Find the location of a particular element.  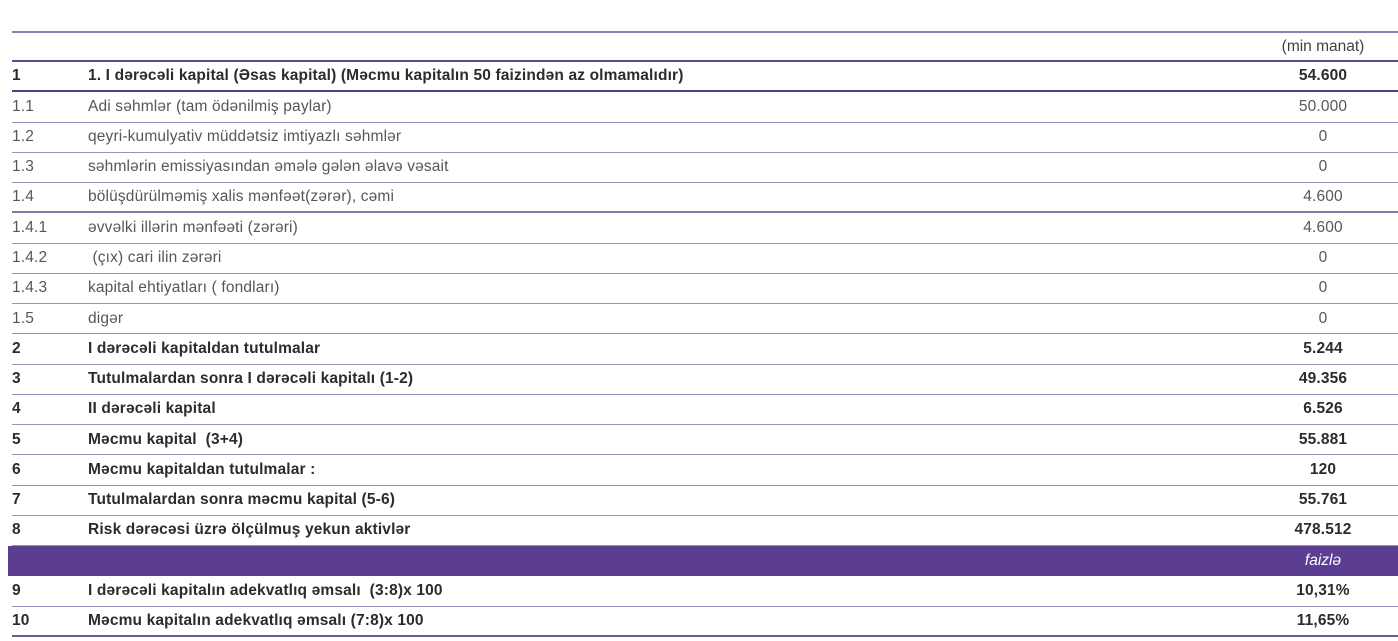

row-number: 1.4.3 is located at coordinates (30, 288).